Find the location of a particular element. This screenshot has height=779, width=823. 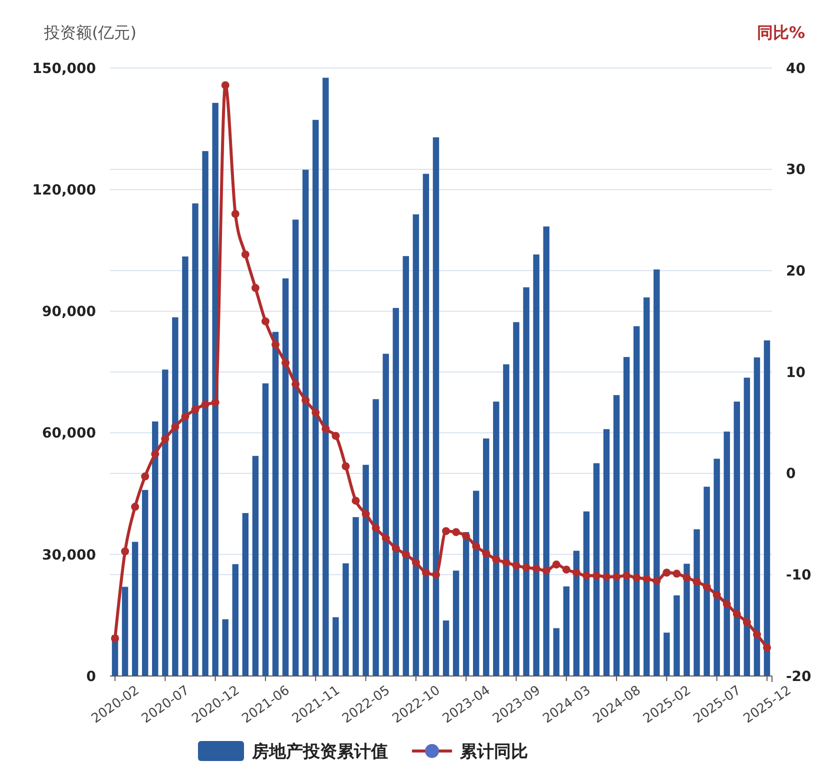

y-tick-label: 150,000 is located at coordinates (64, 68).